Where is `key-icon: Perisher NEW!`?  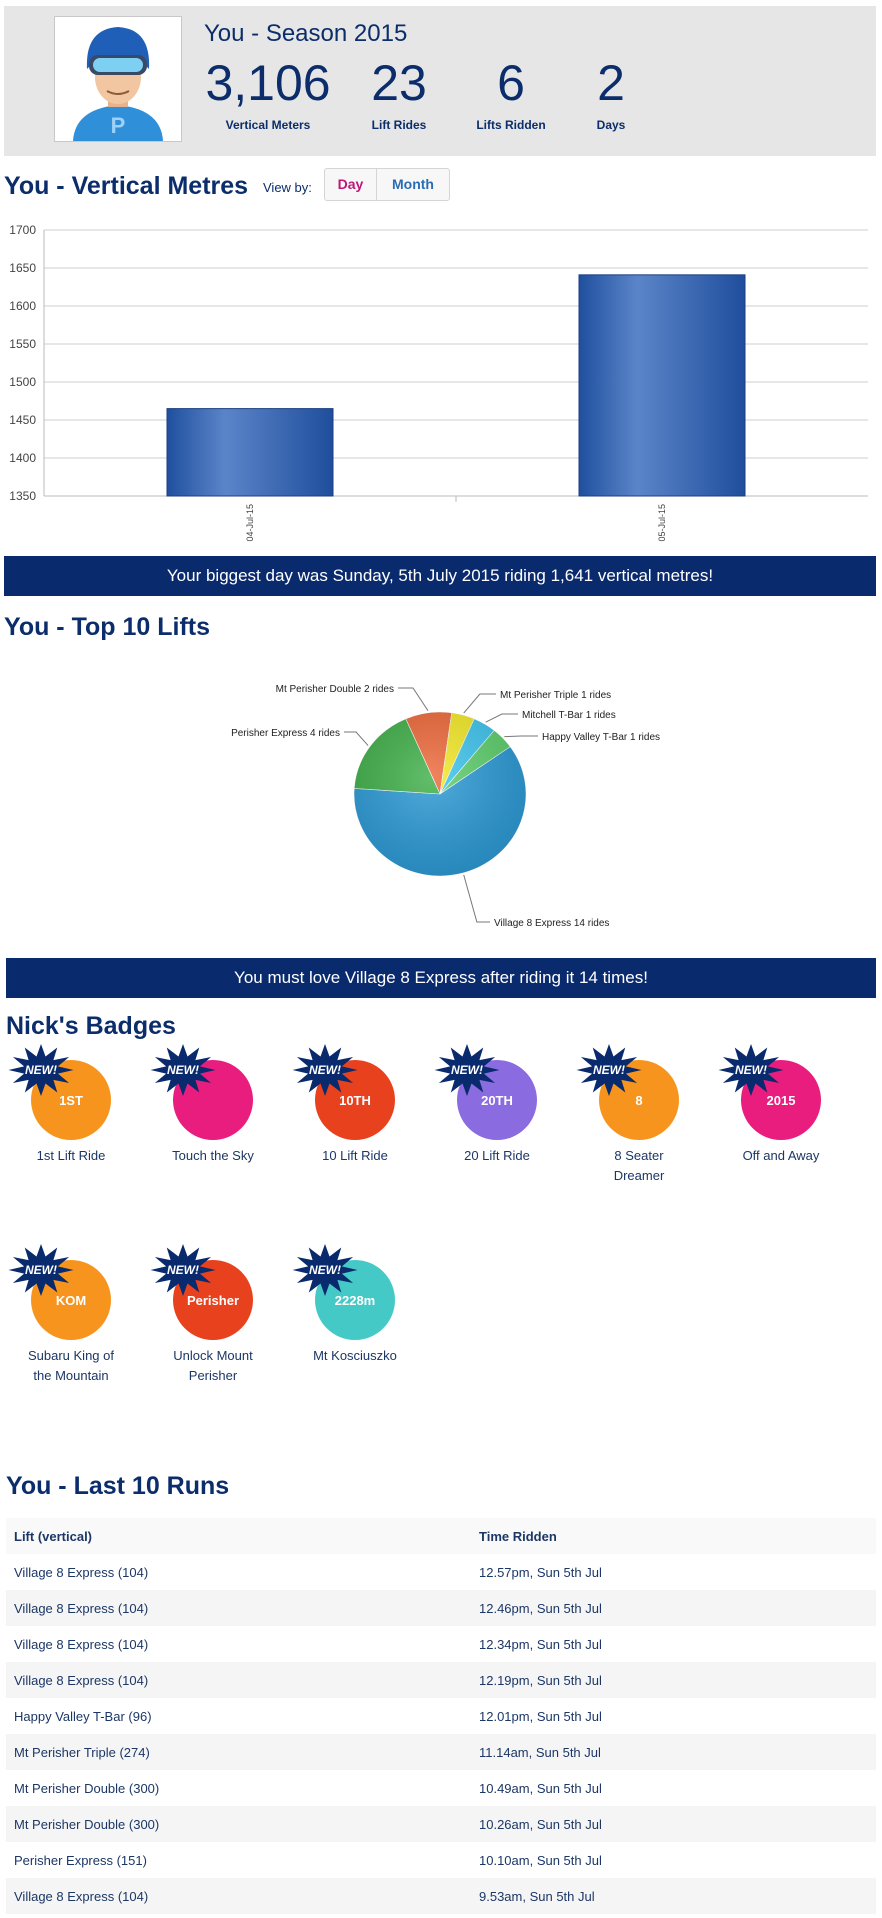
key-icon: Perisher NEW! is located at coordinates (201, 1292).